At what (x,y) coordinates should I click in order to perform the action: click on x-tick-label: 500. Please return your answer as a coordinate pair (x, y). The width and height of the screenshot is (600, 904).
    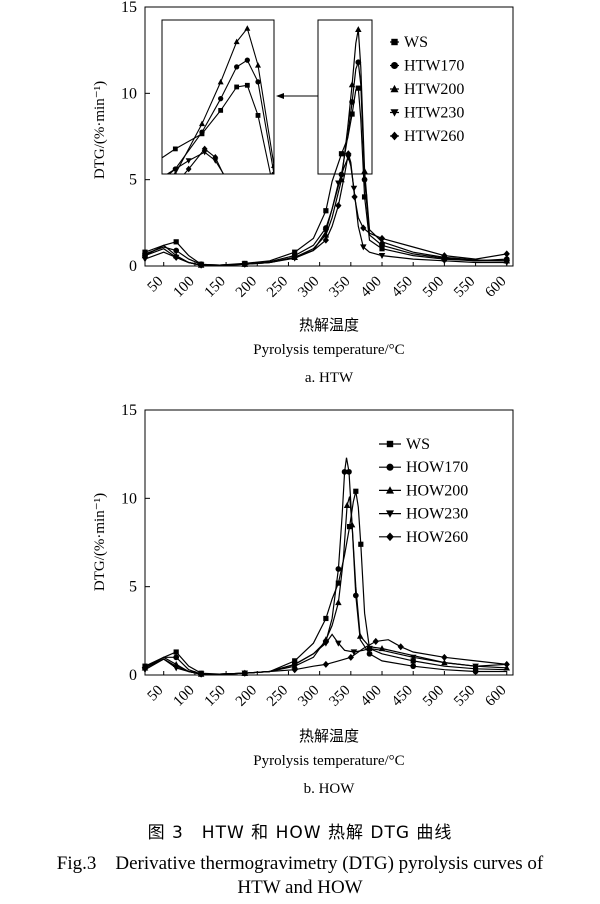
    Looking at the image, I should click on (433, 696).